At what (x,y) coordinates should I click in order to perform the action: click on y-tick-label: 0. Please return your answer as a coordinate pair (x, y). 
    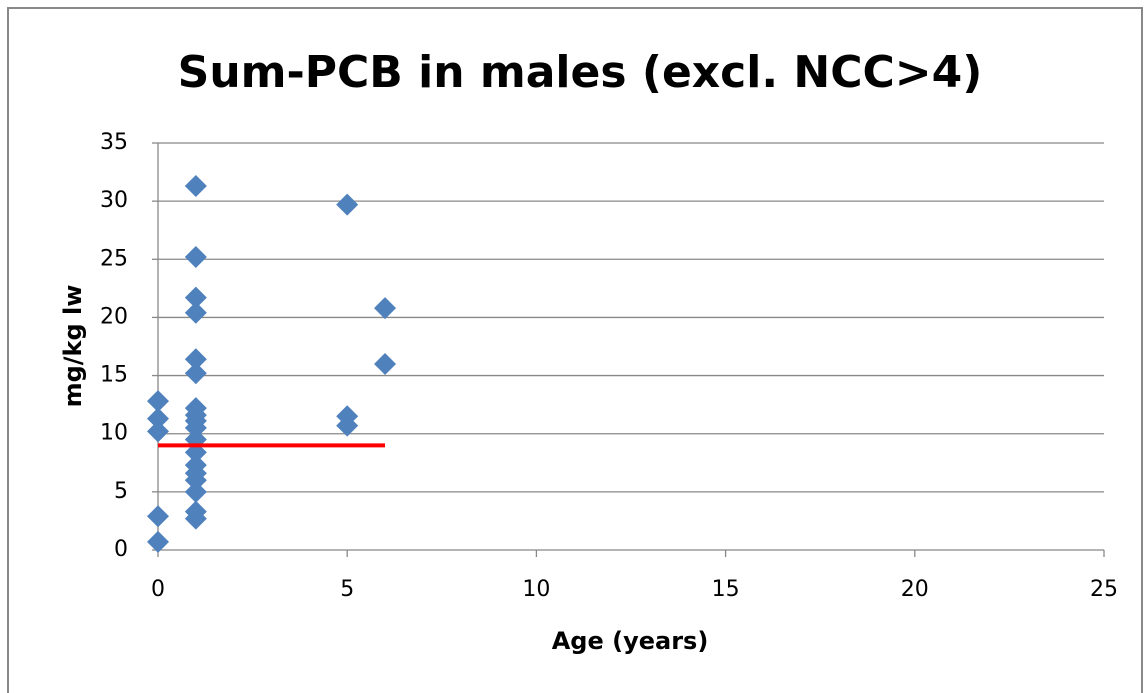
    Looking at the image, I should click on (121, 549).